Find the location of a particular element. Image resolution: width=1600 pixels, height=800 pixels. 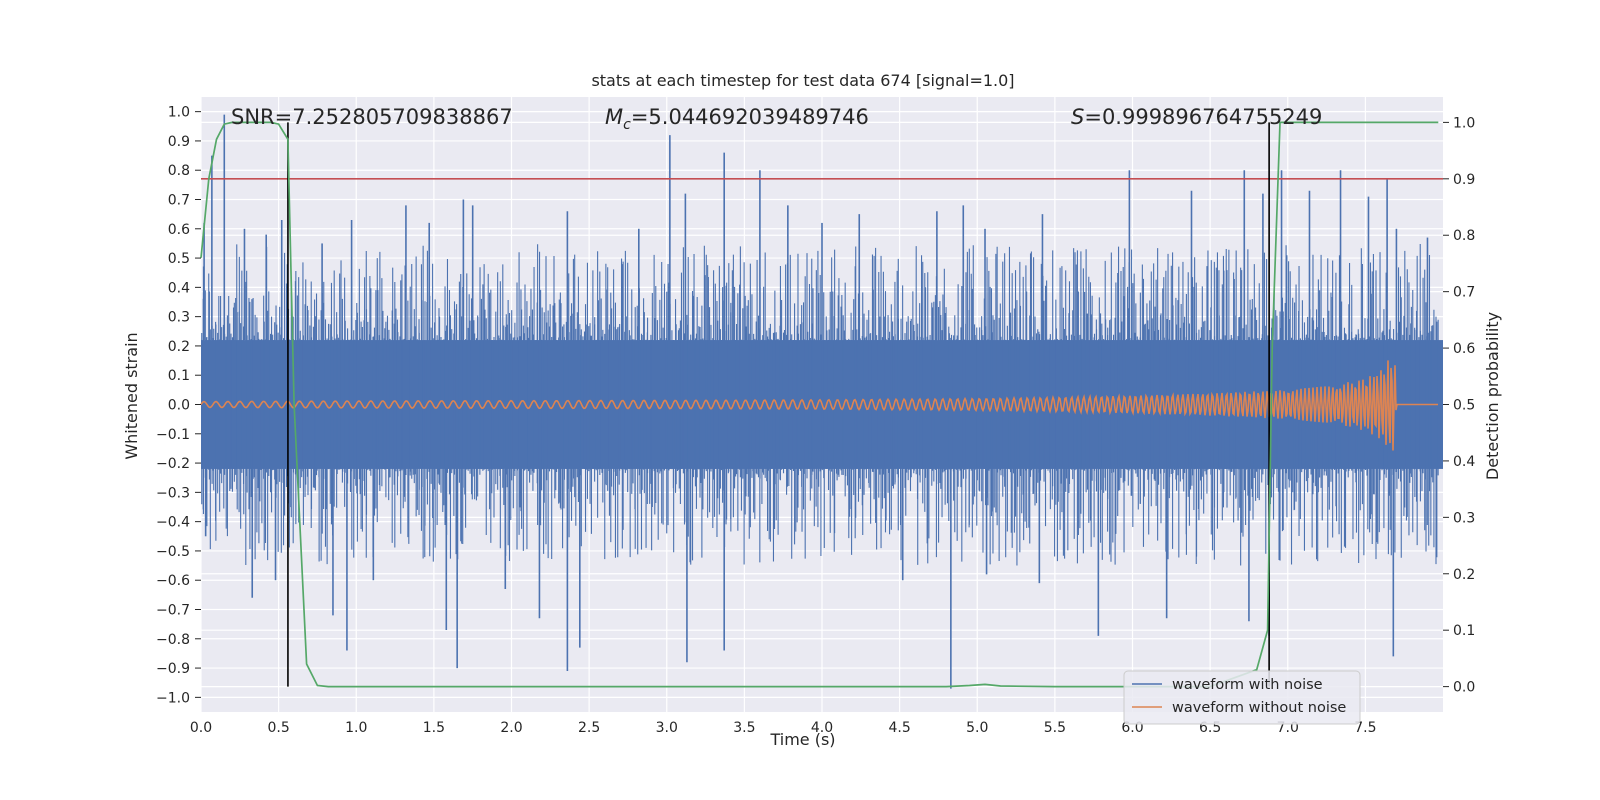

chirp-mass-symbol: M is located at coordinates (614, 117).